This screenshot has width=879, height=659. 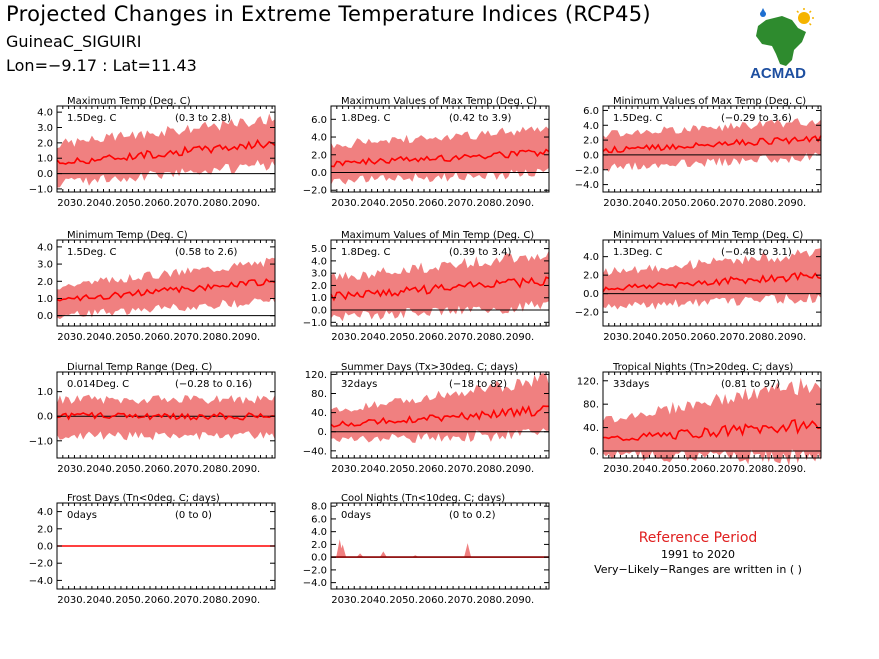 I want to click on likely-range-label: (−0.29 to 3.6), so click(x=756, y=118).